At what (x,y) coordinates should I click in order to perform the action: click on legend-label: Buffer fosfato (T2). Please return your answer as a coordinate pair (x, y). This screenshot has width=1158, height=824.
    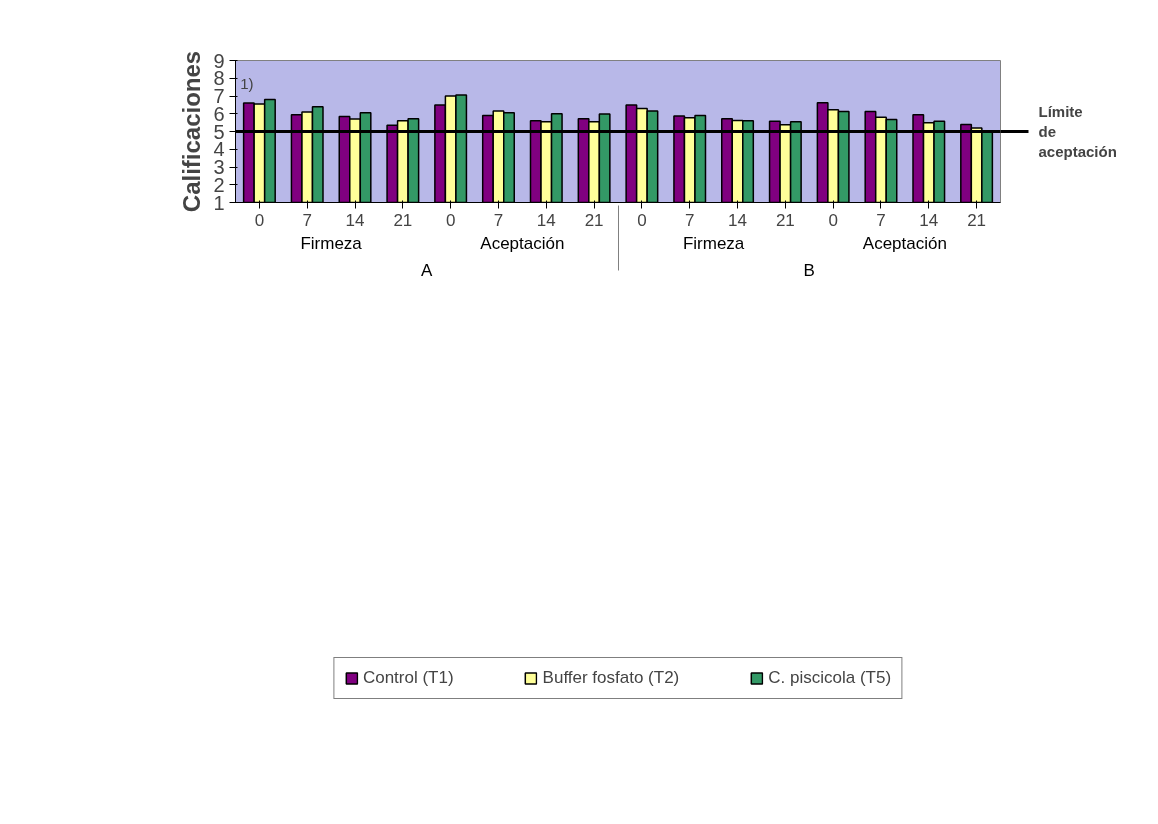
    Looking at the image, I should click on (611, 678).